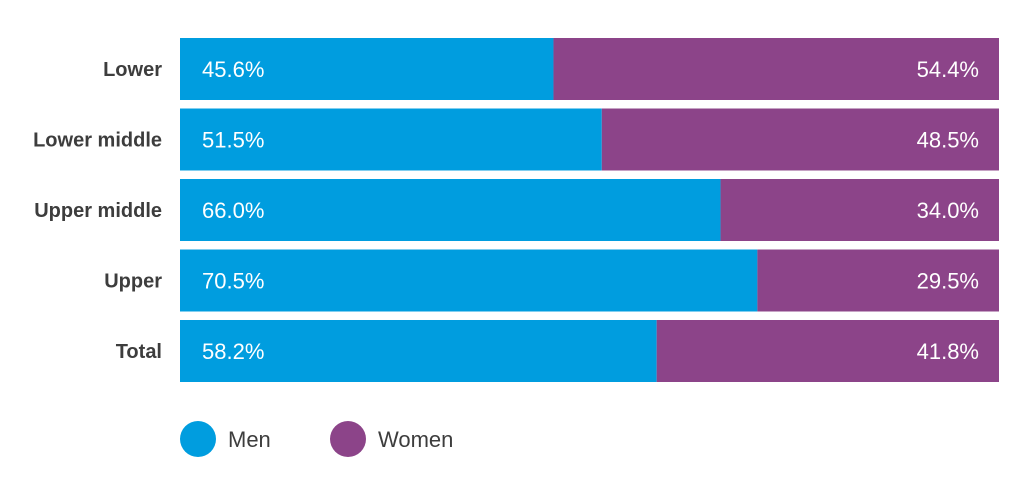  What do you see at coordinates (316, 439) in the screenshot?
I see `legend: Men Women` at bounding box center [316, 439].